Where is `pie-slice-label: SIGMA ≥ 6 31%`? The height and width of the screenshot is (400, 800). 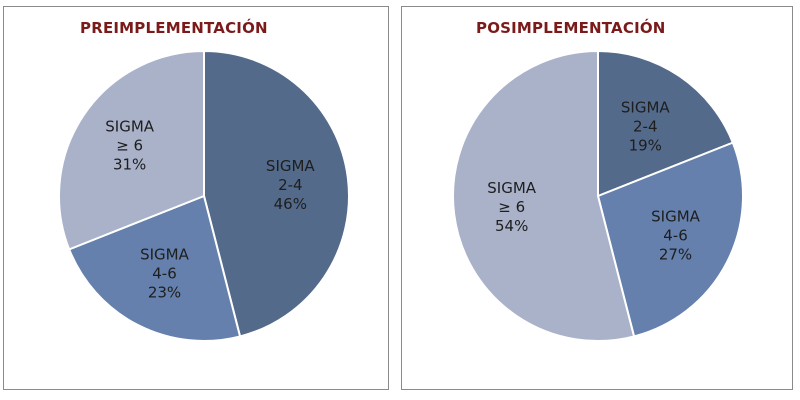 pie-slice-label: SIGMA ≥ 6 31% is located at coordinates (130, 145).